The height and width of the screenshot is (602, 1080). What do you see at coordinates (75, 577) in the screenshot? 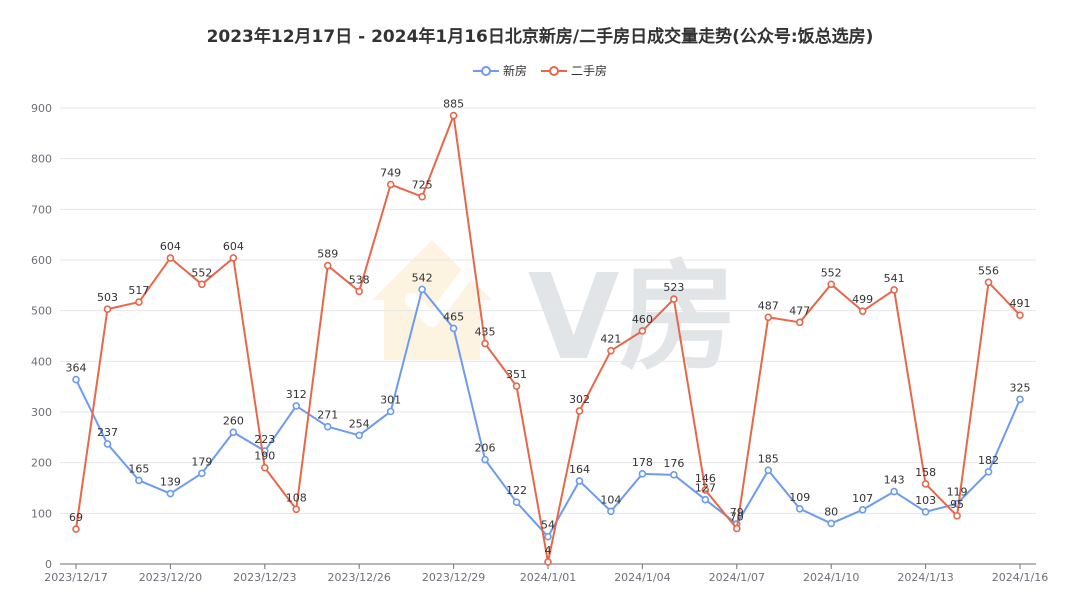
I see `x-tick-label: 2023/12/17` at bounding box center [75, 577].